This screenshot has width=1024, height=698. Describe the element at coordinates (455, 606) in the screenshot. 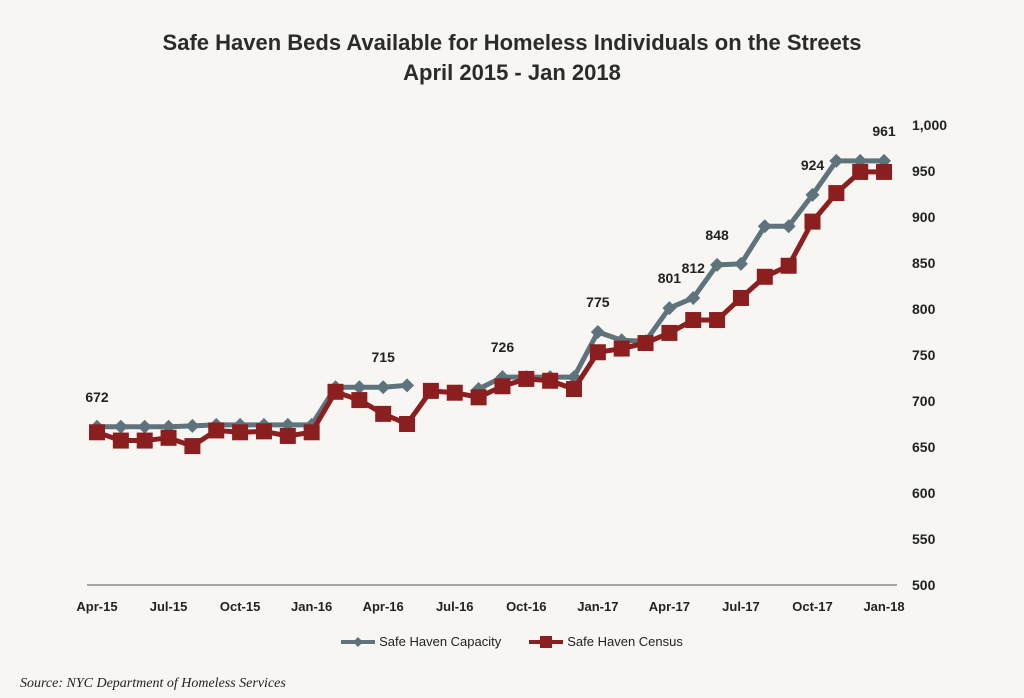

I see `x-tick-label: Jul-16` at that location.